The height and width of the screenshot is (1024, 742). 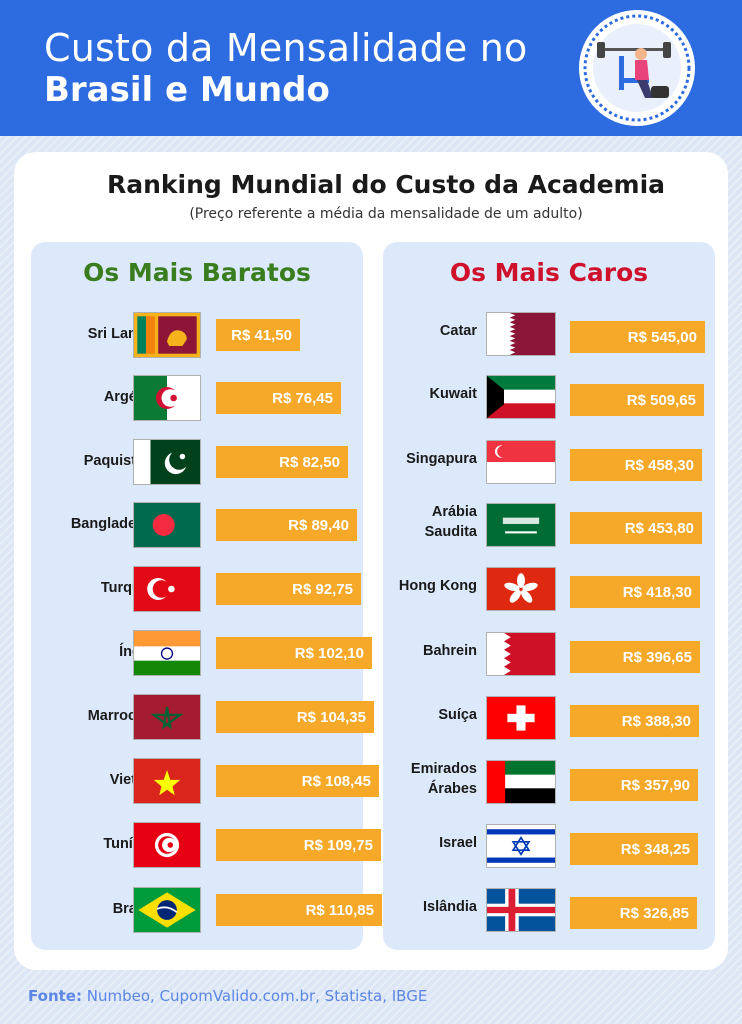 I want to click on row-india: ÍndiaR$ 102,10, so click(x=201, y=653).